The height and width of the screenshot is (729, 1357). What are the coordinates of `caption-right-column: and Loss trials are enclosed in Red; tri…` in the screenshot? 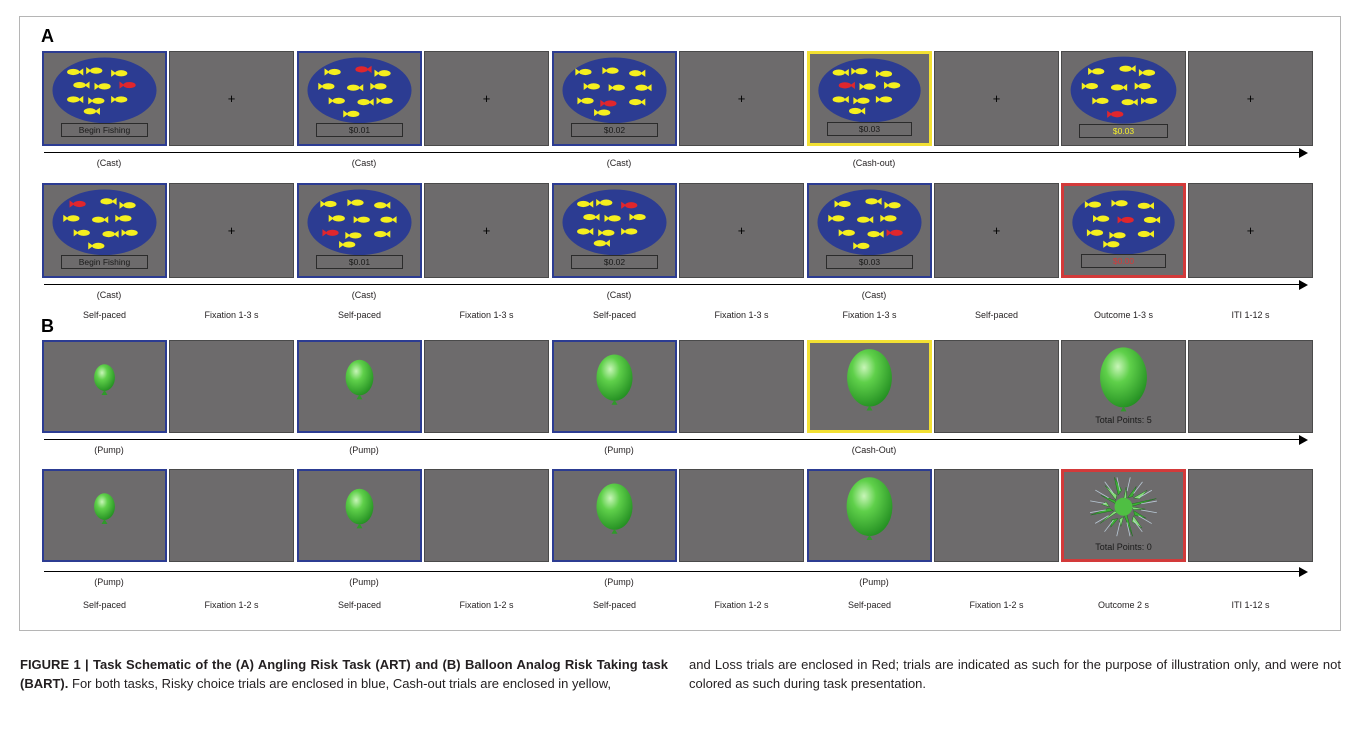 It's located at (1015, 674).